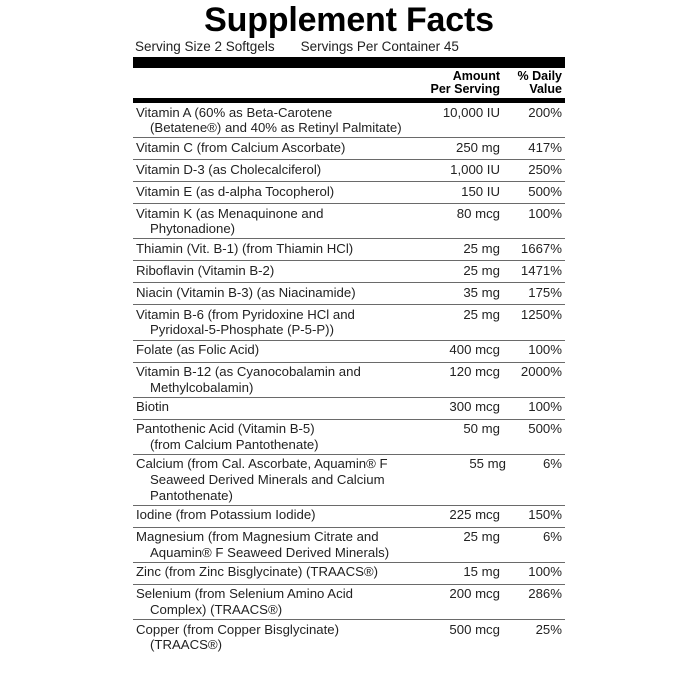 This screenshot has height=700, width=700. I want to click on nutrient-name-continuation: Pyridoxal-5-Phosphate (P-5-P)), so click(242, 330).